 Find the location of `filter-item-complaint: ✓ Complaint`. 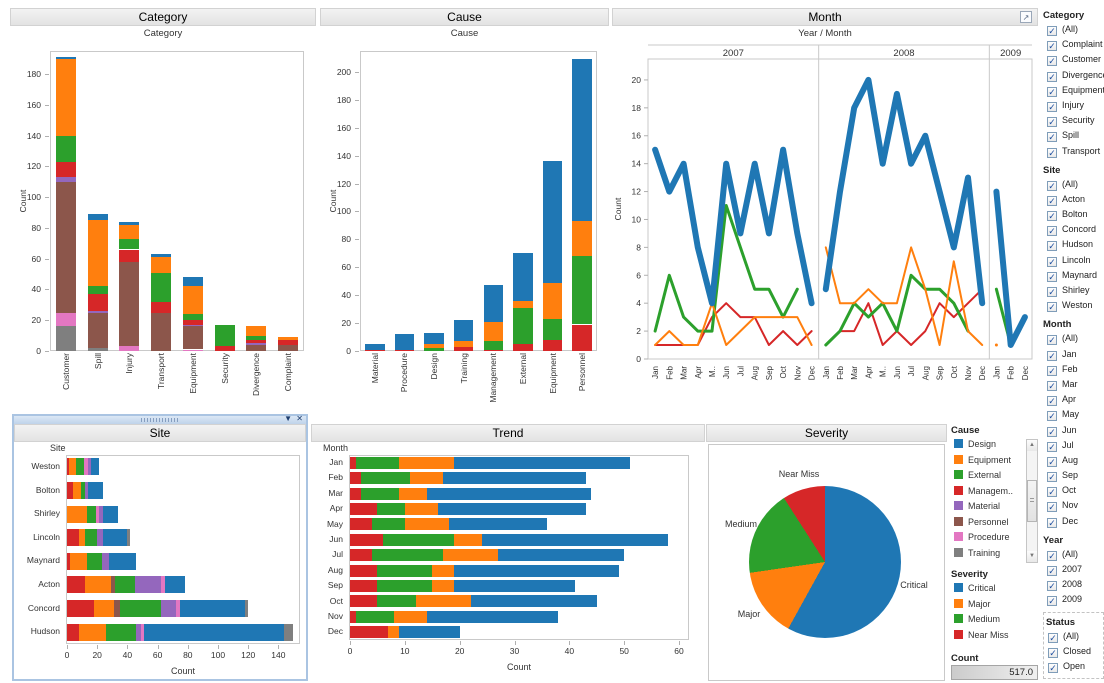

filter-item-complaint: ✓ Complaint is located at coordinates (1073, 44).